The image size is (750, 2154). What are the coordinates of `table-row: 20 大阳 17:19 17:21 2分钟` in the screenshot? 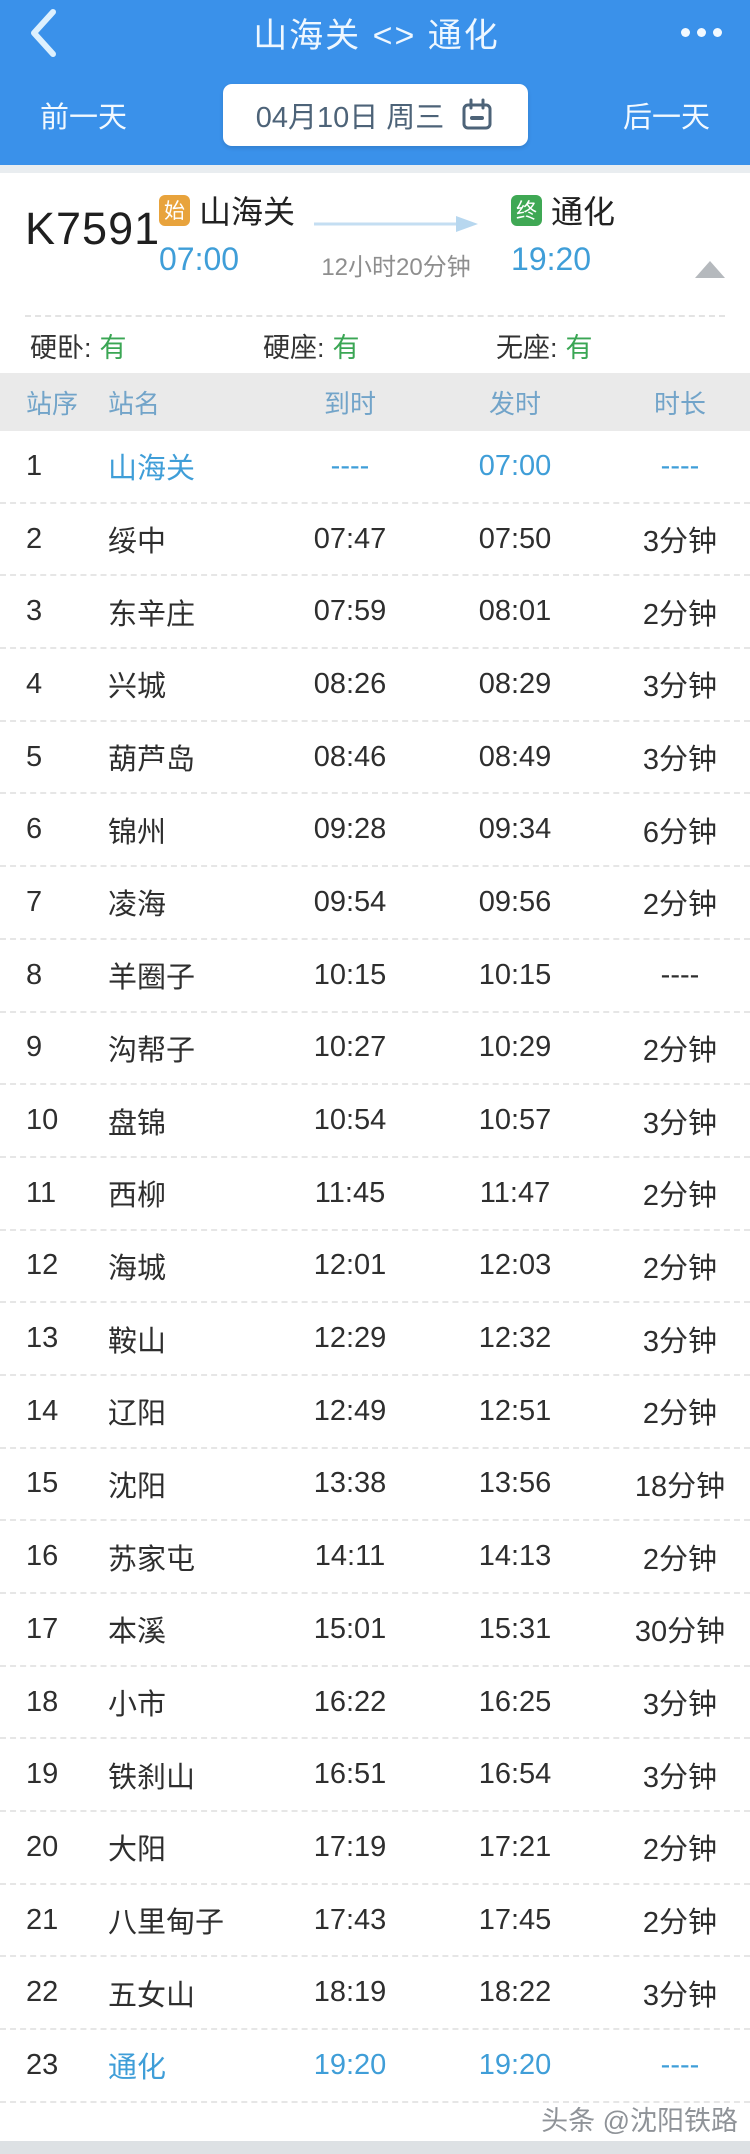 It's located at (375, 1848).